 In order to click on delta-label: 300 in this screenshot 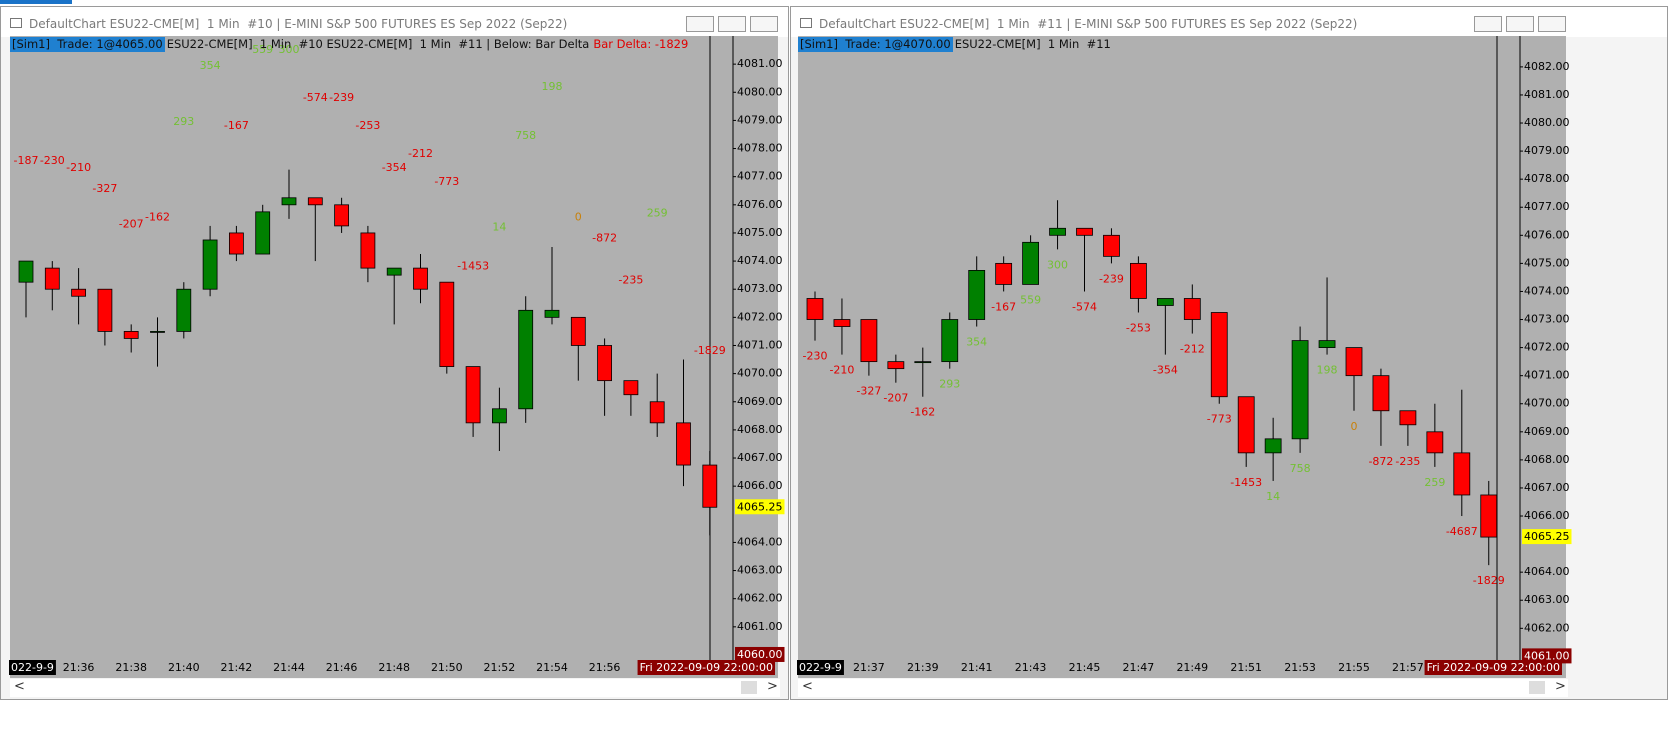, I will do `click(289, 49)`.